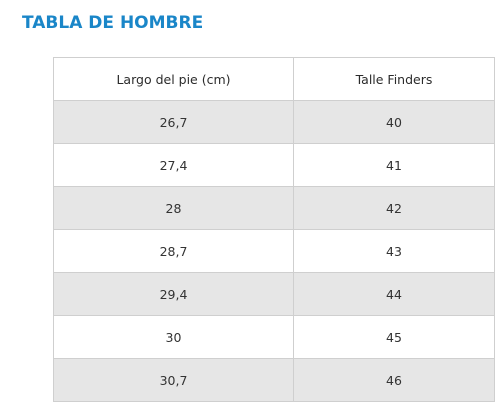  I want to click on table-row: 27,4 41, so click(274, 165).